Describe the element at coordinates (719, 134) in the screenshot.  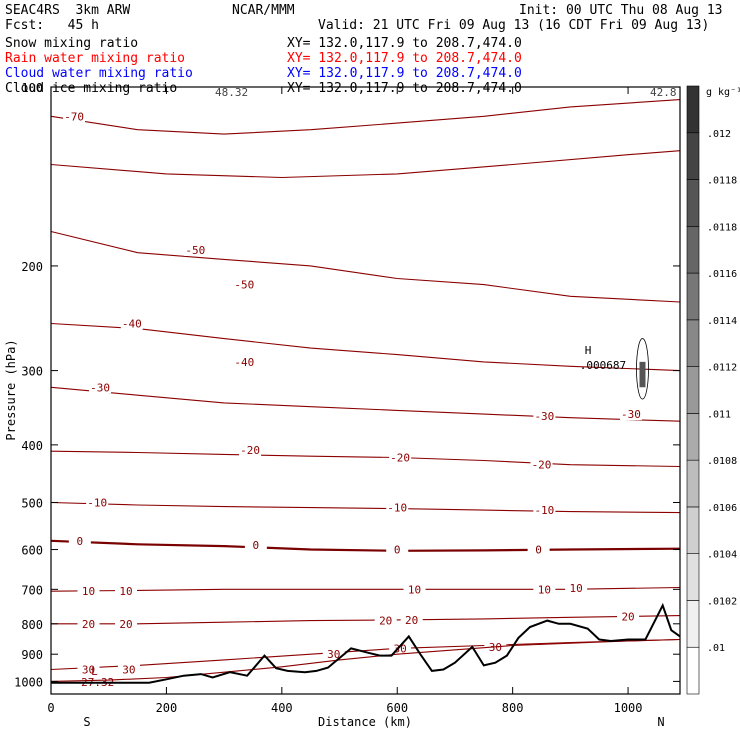
I see `colorbar-tick-label: .012` at that location.